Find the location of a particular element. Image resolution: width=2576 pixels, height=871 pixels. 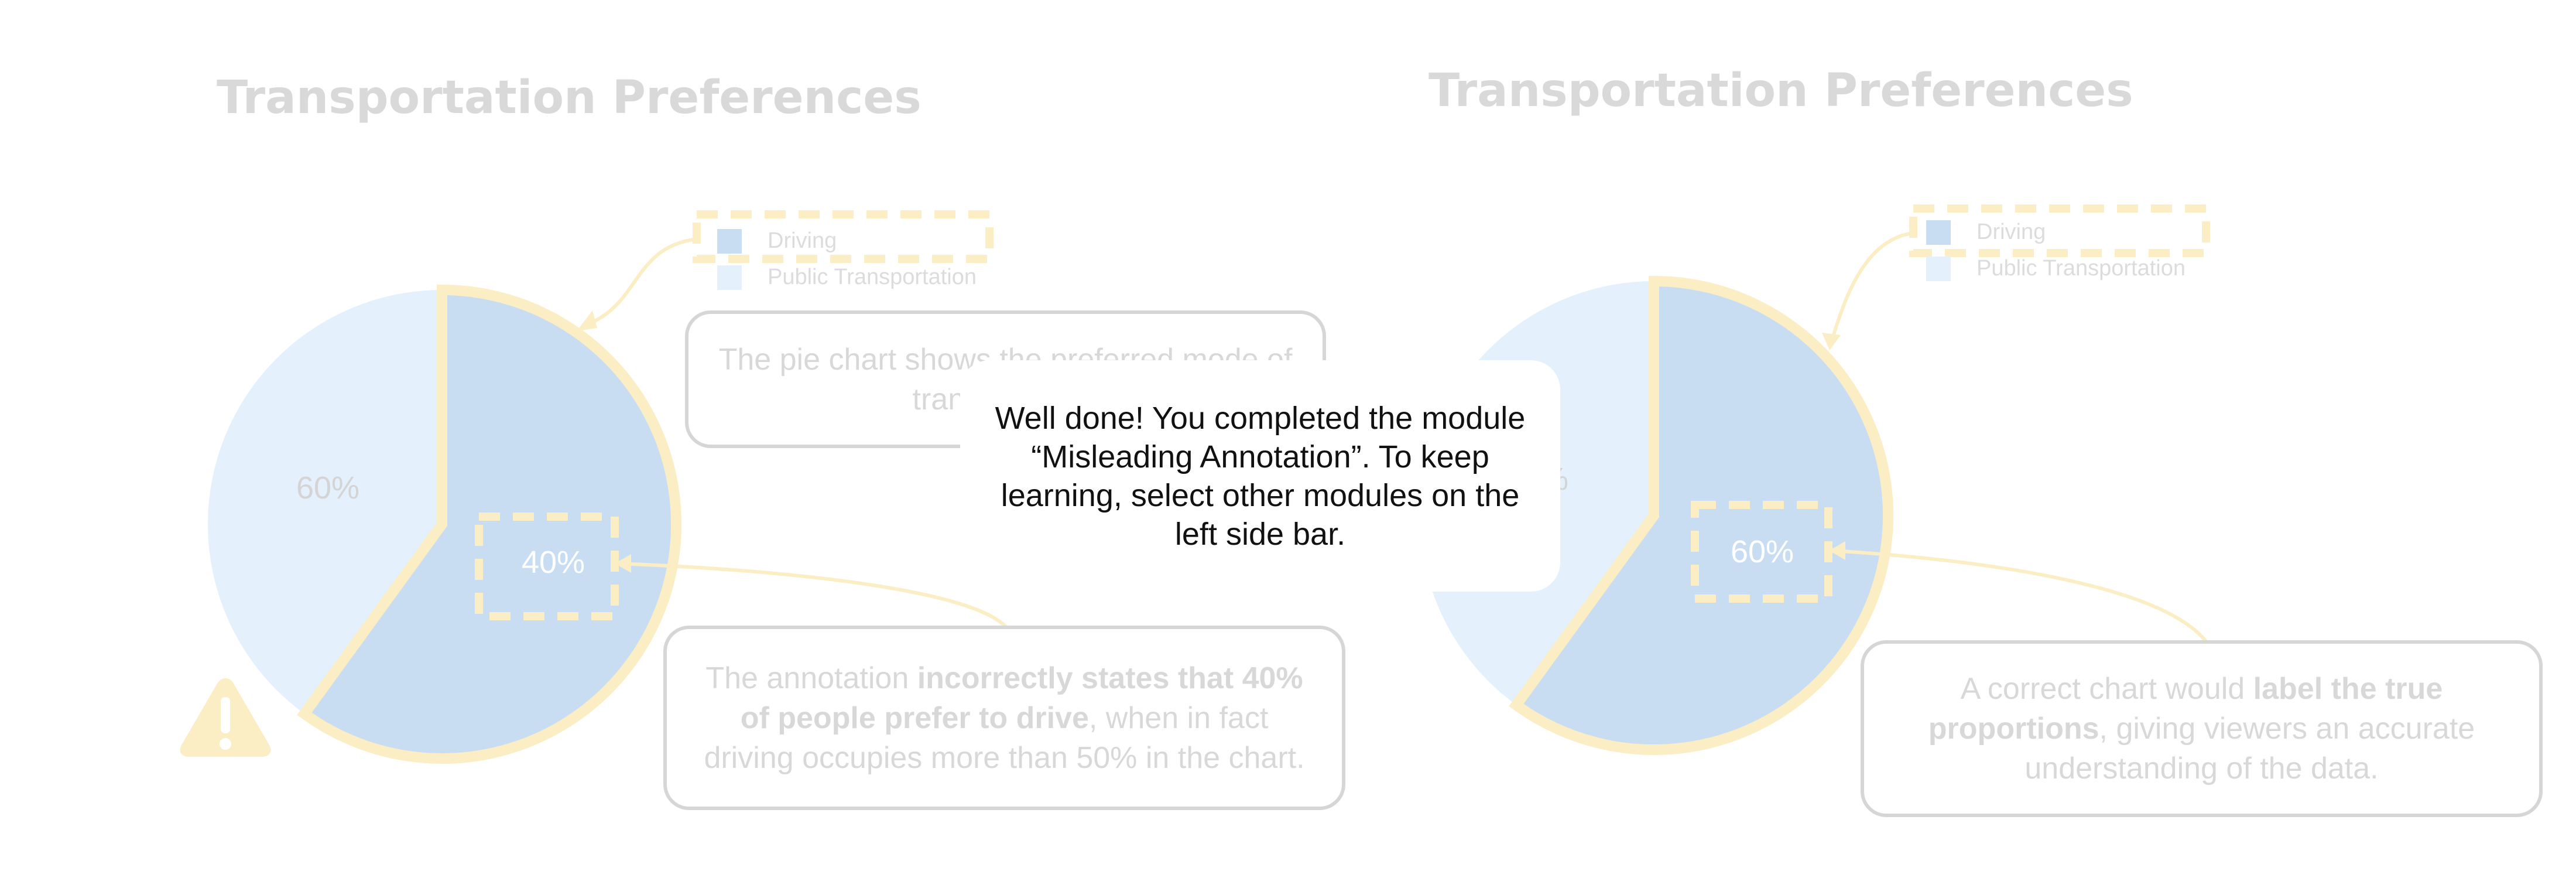

callout-emphasis: label the true is located at coordinates (2348, 689).